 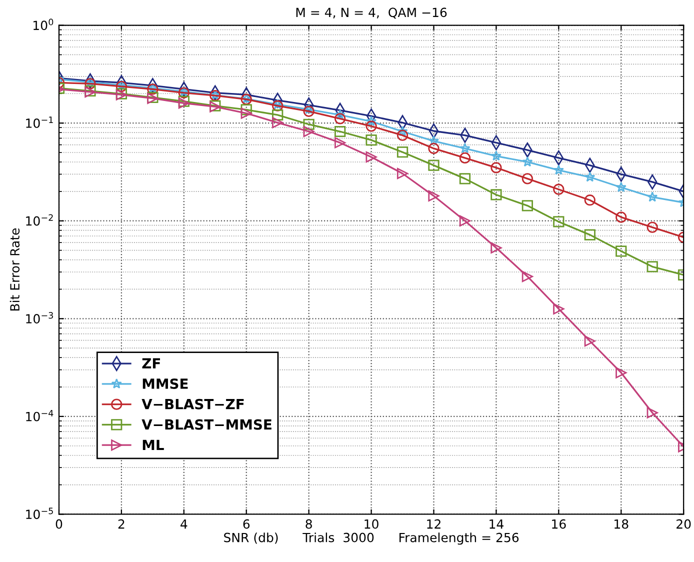 What do you see at coordinates (309, 524) in the screenshot?
I see `x-tick-label: 8` at bounding box center [309, 524].